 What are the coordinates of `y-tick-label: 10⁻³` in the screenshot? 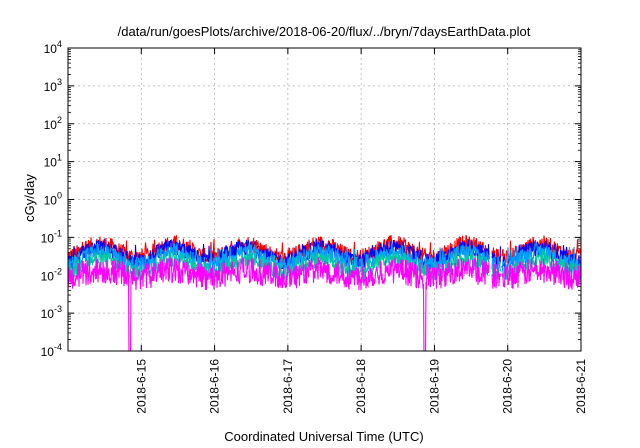 It's located at (51, 312).